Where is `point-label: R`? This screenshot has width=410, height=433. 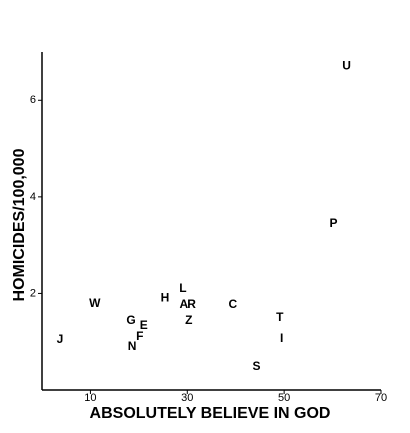
point-label: R is located at coordinates (191, 304).